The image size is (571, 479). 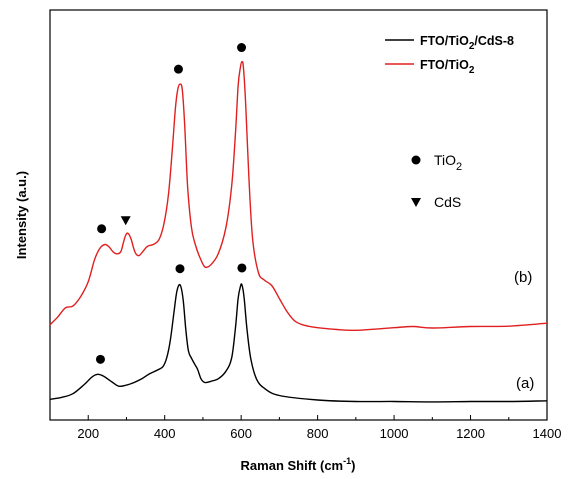 I want to click on key-cds-triangle-icon, so click(x=416, y=202).